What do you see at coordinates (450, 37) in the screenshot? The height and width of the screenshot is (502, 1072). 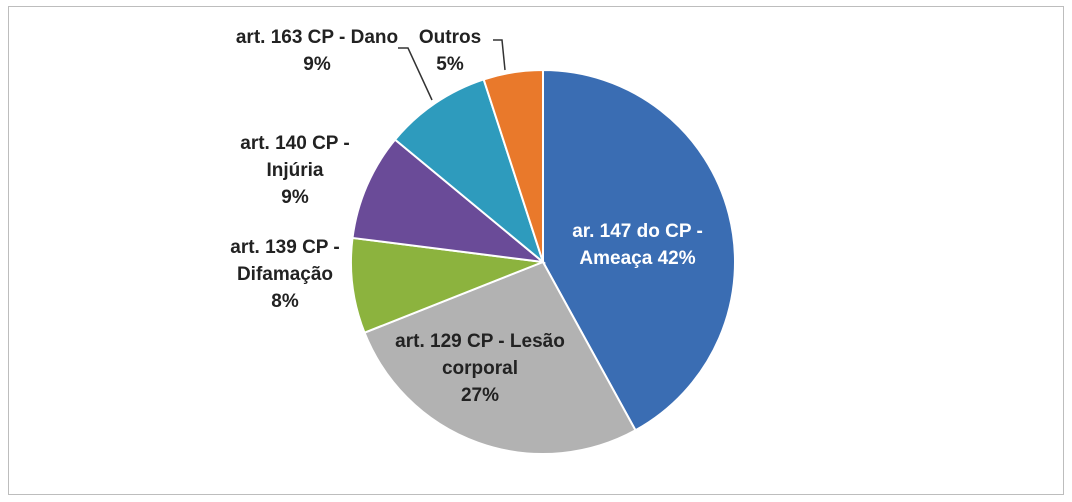 I see `category-label: Outros` at bounding box center [450, 37].